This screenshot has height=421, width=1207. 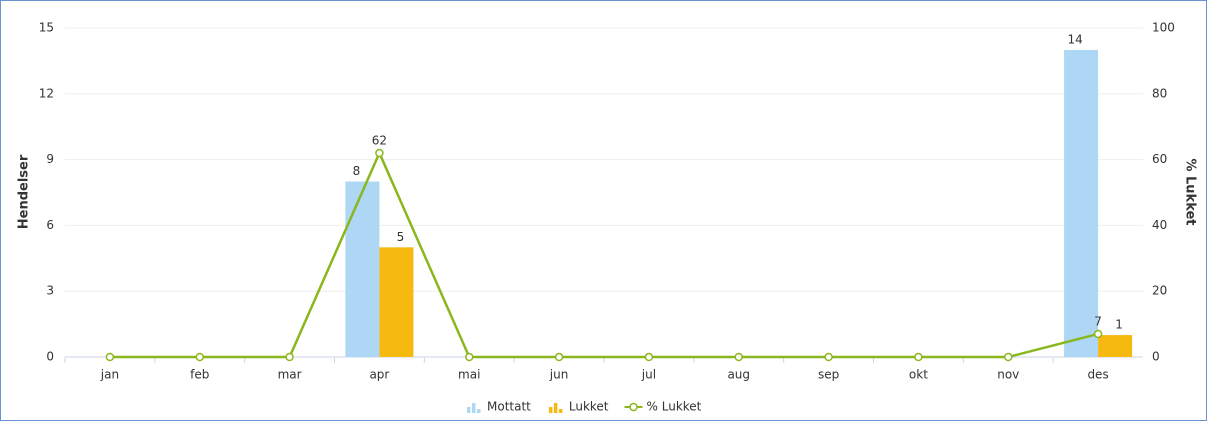 What do you see at coordinates (1159, 225) in the screenshot?
I see `y2-tick-label: 40` at bounding box center [1159, 225].